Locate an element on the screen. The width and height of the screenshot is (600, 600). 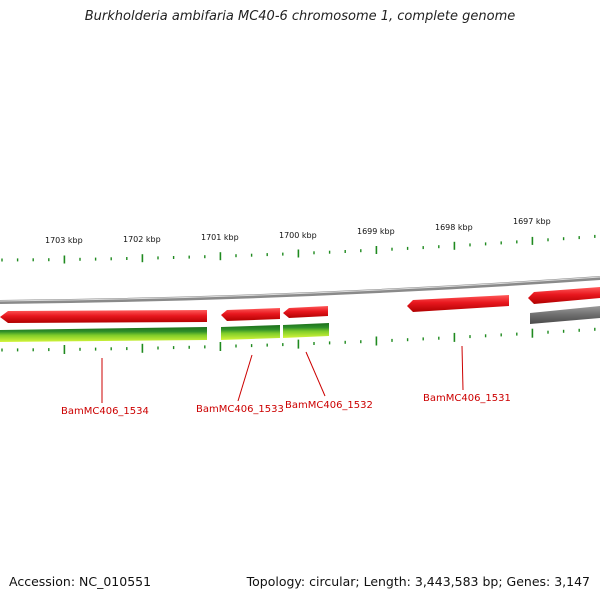
gene-arrow-right-edge is located at coordinates (564, 295).